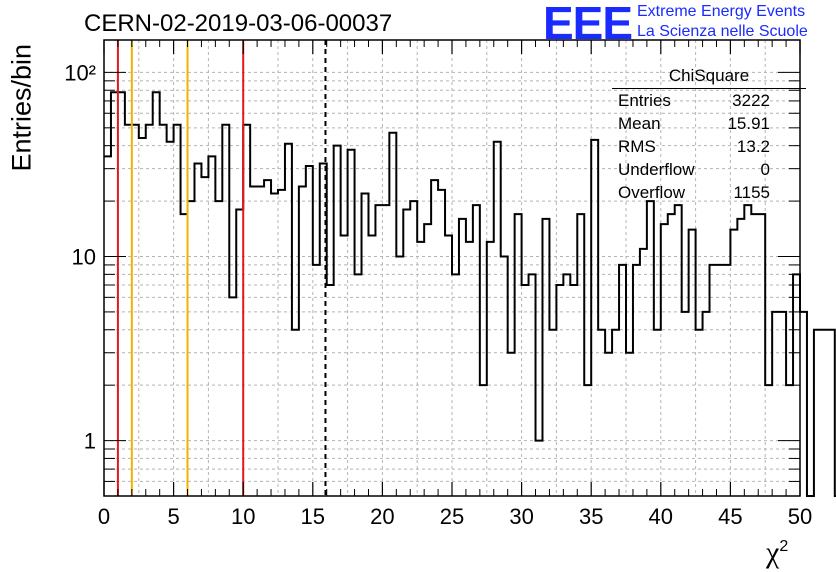  What do you see at coordinates (84, 257) in the screenshot?
I see `y-tick-label: 10` at bounding box center [84, 257].